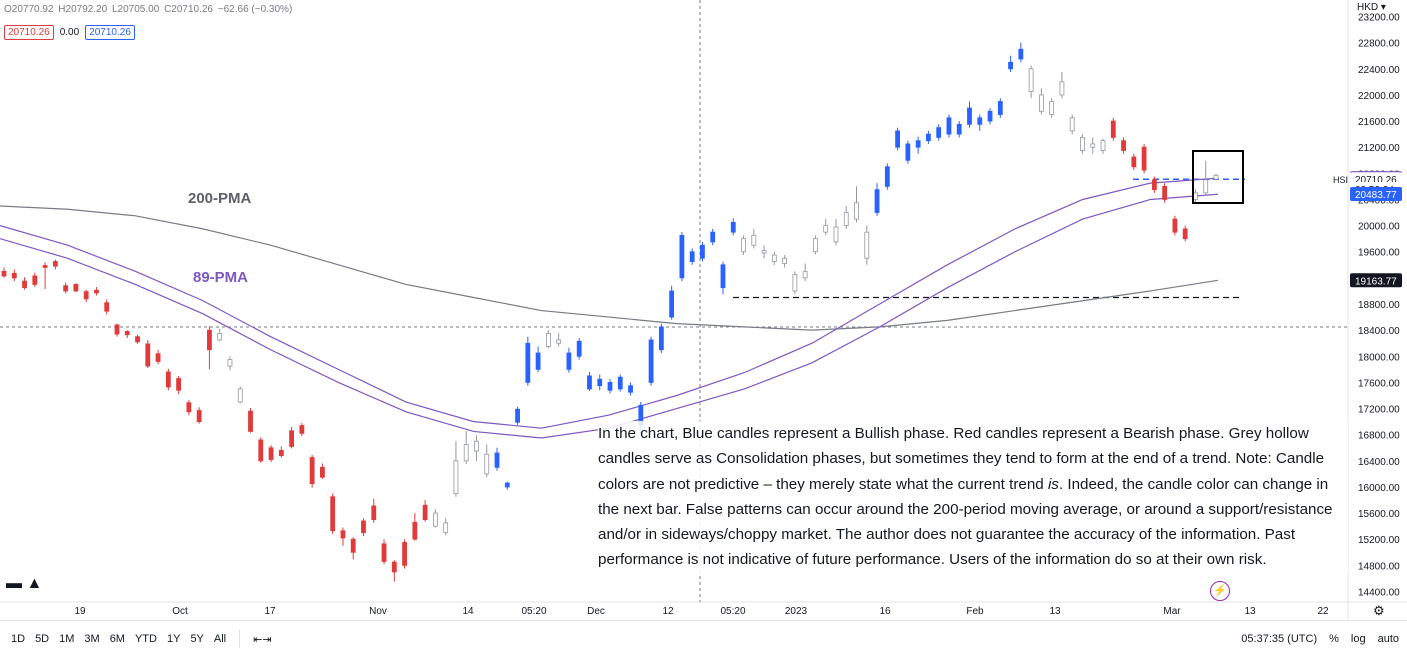 The height and width of the screenshot is (657, 1407). What do you see at coordinates (1379, 593) in the screenshot?
I see `y-tick-label: 14400.00` at bounding box center [1379, 593].